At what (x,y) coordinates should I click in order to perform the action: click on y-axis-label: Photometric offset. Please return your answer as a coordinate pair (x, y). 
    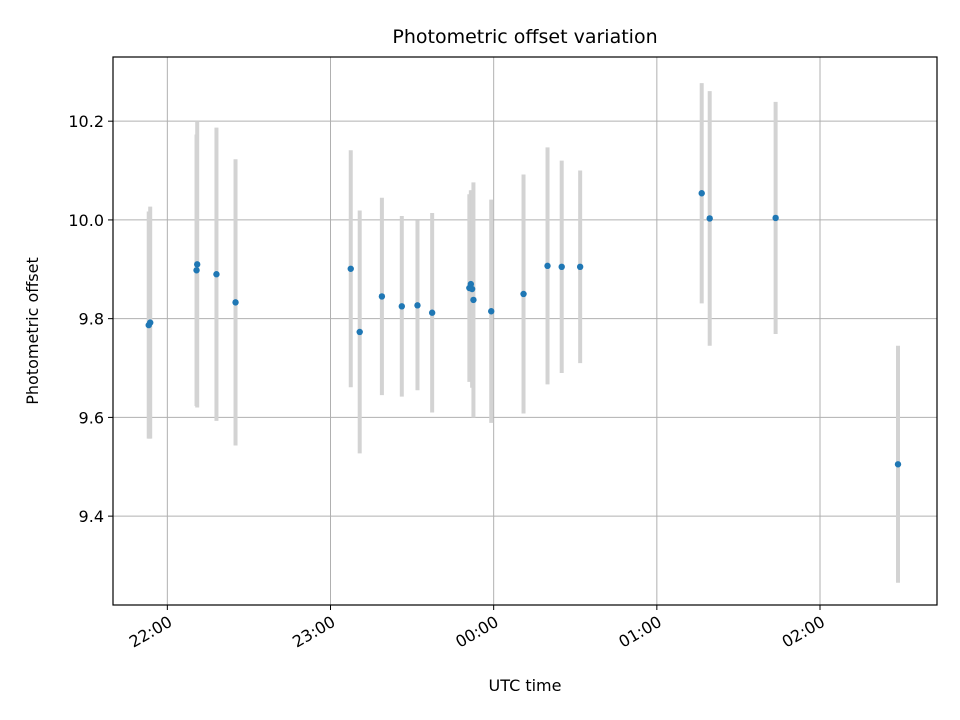
    Looking at the image, I should click on (32, 331).